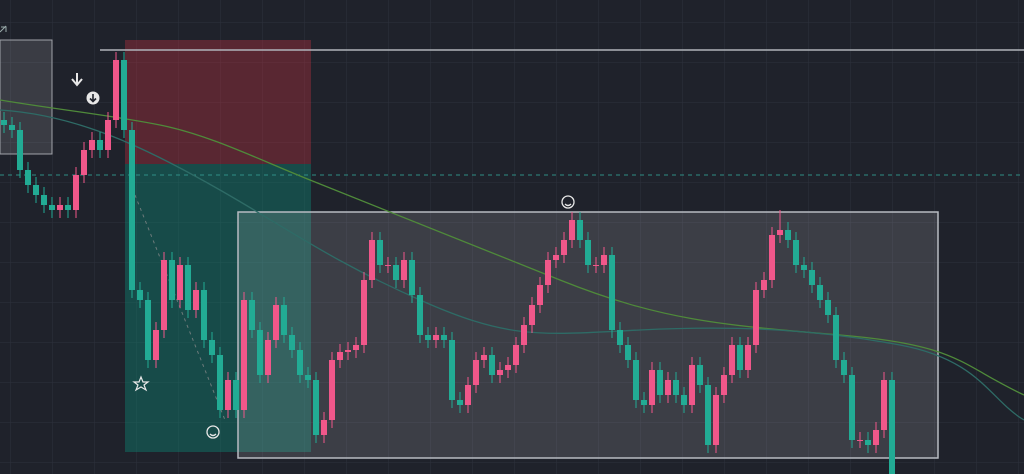 This screenshot has width=1024, height=474. Describe the element at coordinates (141, 383) in the screenshot. I see `star-icon` at that location.